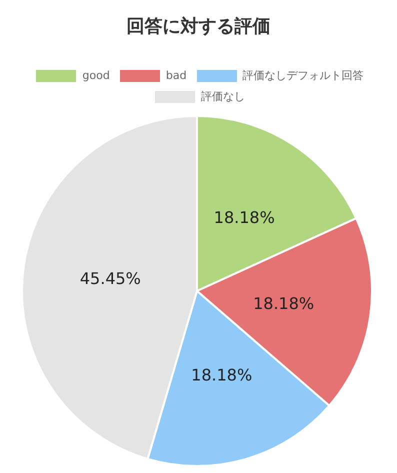 This screenshot has width=397, height=473. I want to click on data-label: 45.45%, so click(110, 278).